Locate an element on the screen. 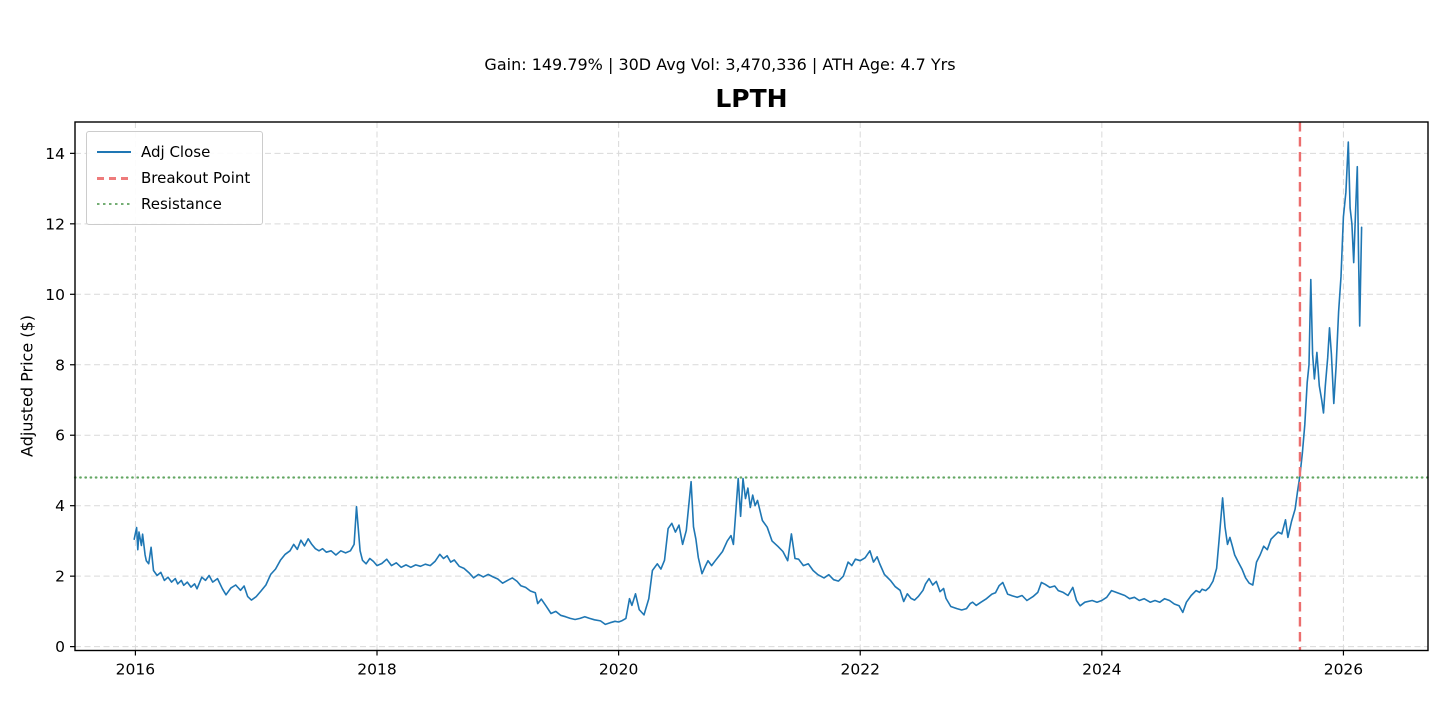 Image resolution: width=1440 pixels, height=720 pixels. legend-item-resistance: Resistance is located at coordinates (173, 204).